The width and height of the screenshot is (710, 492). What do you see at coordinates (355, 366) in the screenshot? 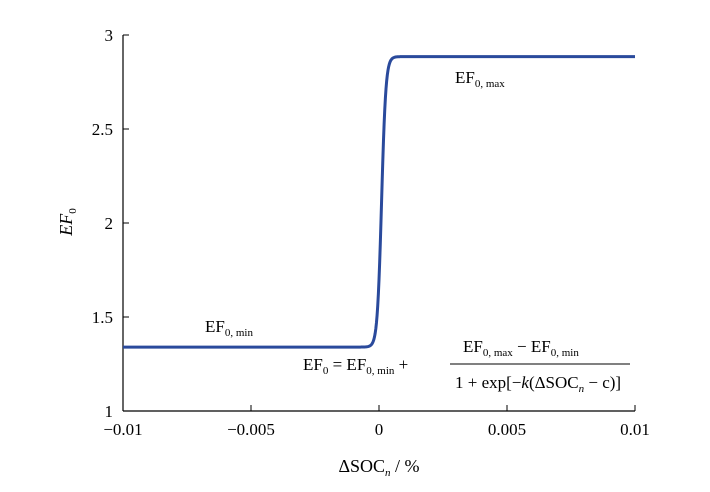
I see `formula-lhs: EF0 = EF0, min +` at bounding box center [355, 366].